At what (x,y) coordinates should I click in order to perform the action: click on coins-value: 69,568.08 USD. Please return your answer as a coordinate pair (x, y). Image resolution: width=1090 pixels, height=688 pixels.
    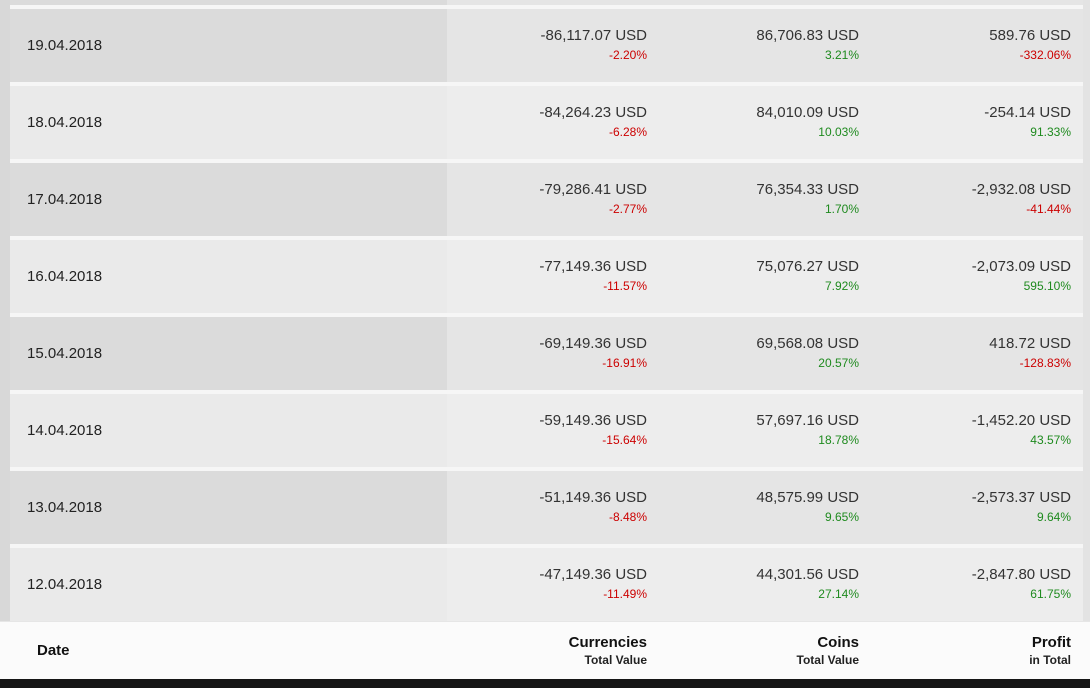
    Looking at the image, I should click on (807, 343).